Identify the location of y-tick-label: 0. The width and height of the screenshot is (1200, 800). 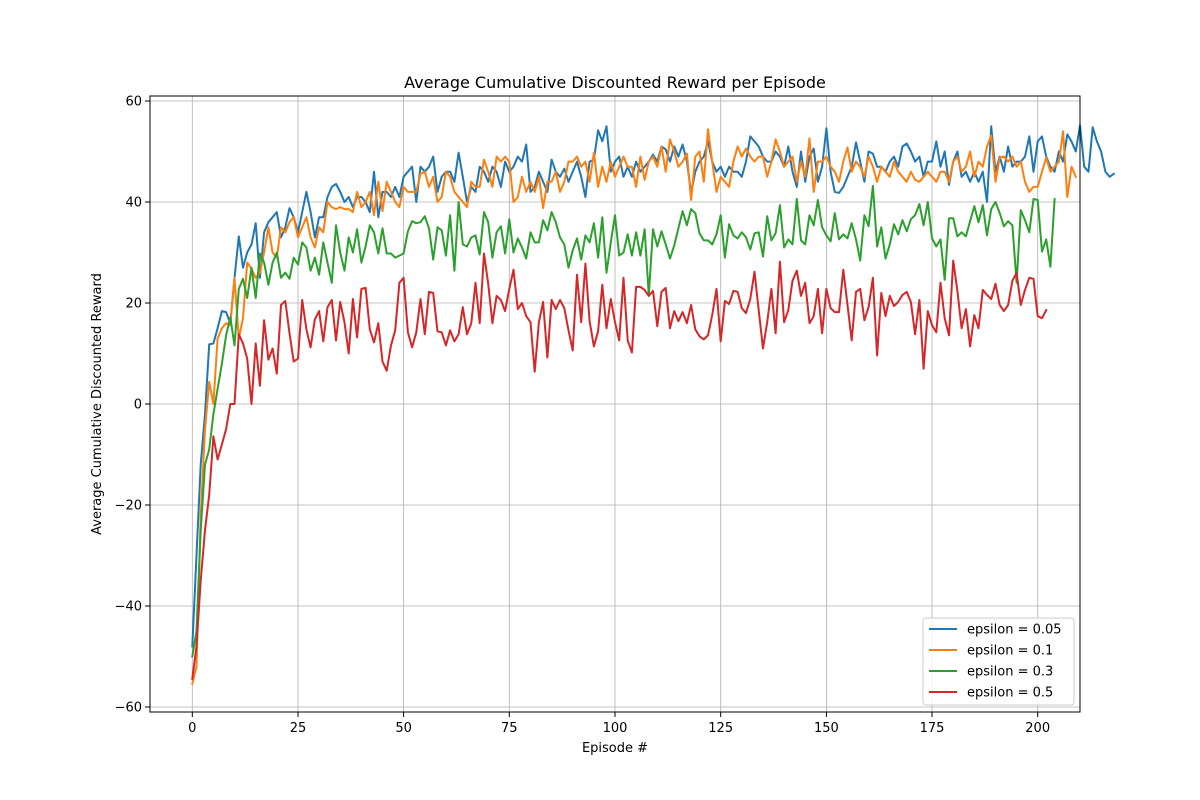
(138, 405).